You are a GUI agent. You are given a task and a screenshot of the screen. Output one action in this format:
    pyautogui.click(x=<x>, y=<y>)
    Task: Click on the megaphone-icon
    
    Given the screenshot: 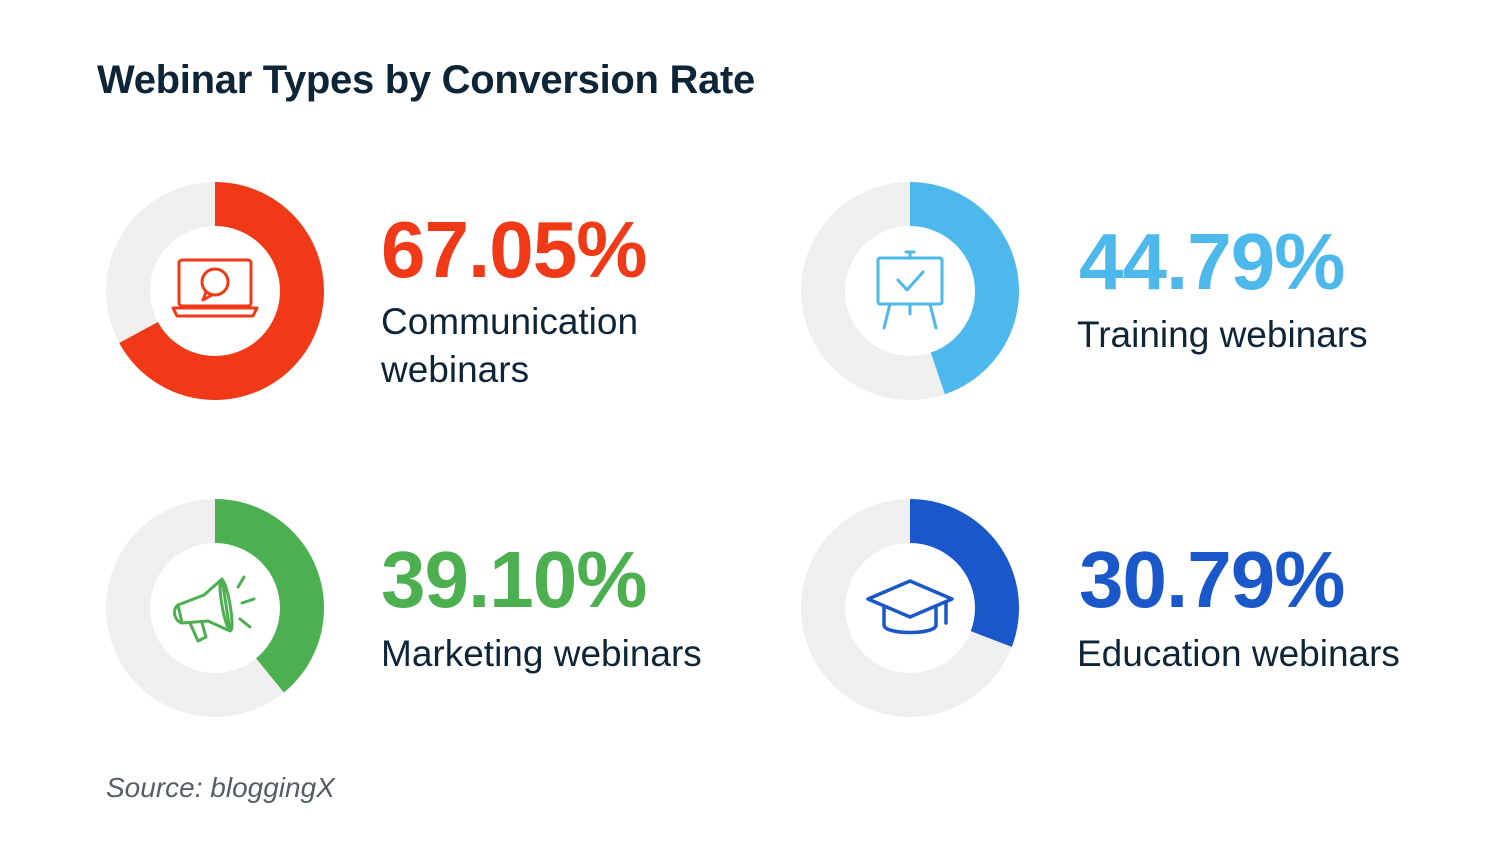 What is the action you would take?
    pyautogui.click(x=214, y=609)
    